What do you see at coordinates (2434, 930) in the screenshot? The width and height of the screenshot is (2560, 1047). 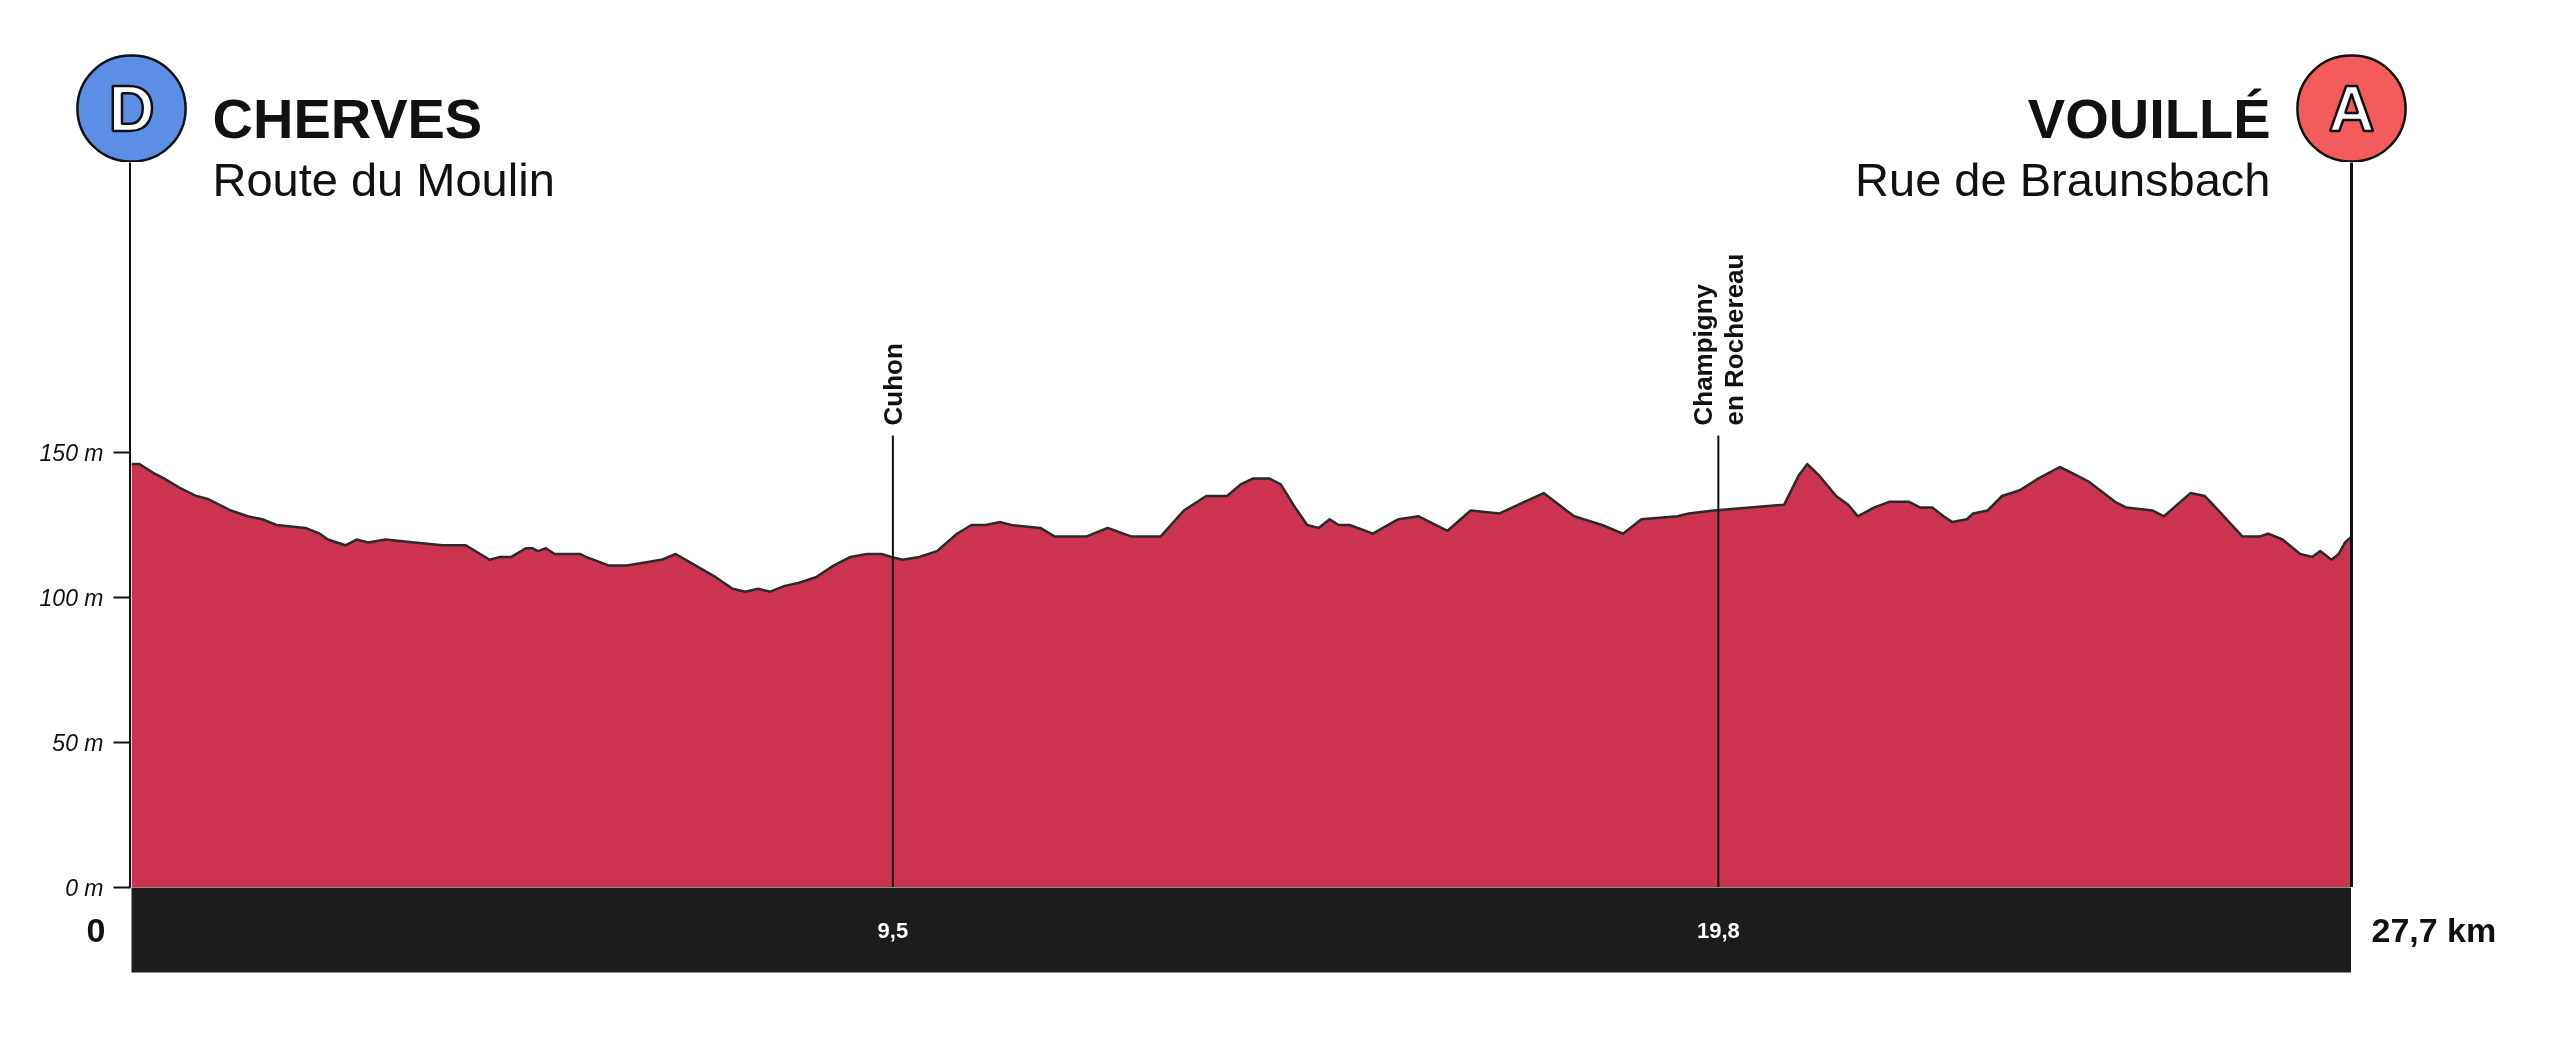 I see `text: 27,7 km` at bounding box center [2434, 930].